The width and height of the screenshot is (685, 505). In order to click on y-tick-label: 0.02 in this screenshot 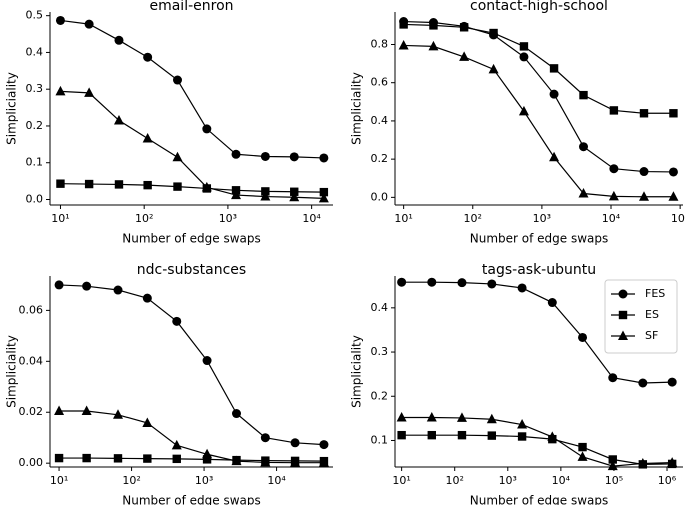, I will do `click(31, 411)`.